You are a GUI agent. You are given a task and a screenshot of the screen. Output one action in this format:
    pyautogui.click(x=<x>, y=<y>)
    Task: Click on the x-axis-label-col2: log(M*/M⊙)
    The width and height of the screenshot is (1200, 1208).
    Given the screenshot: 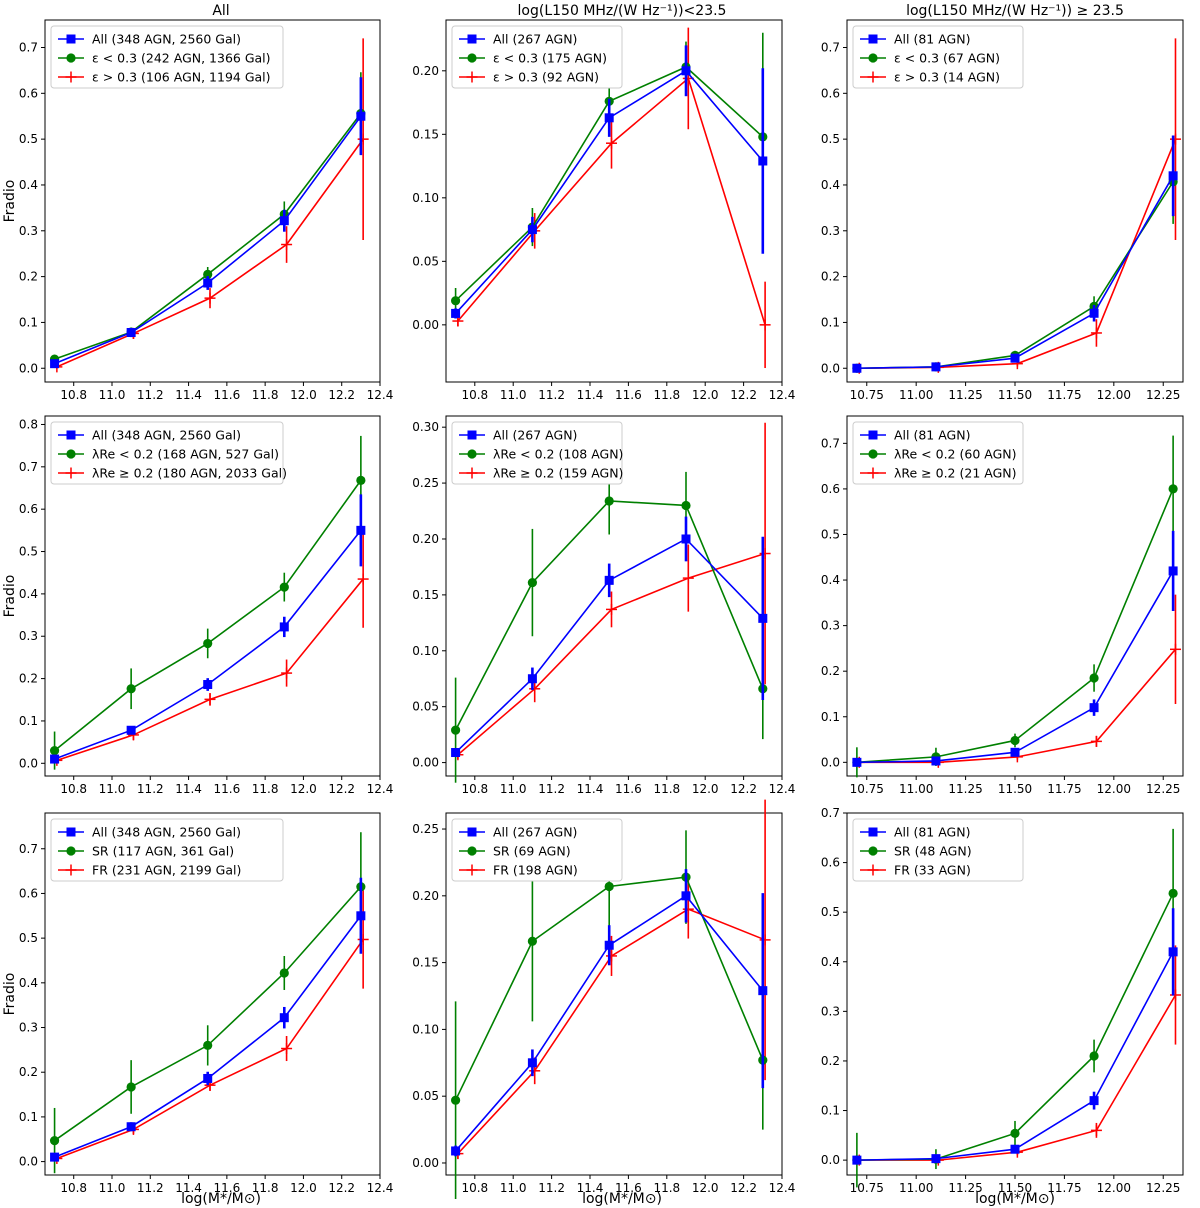 What is the action you would take?
    pyautogui.click(x=622, y=1199)
    